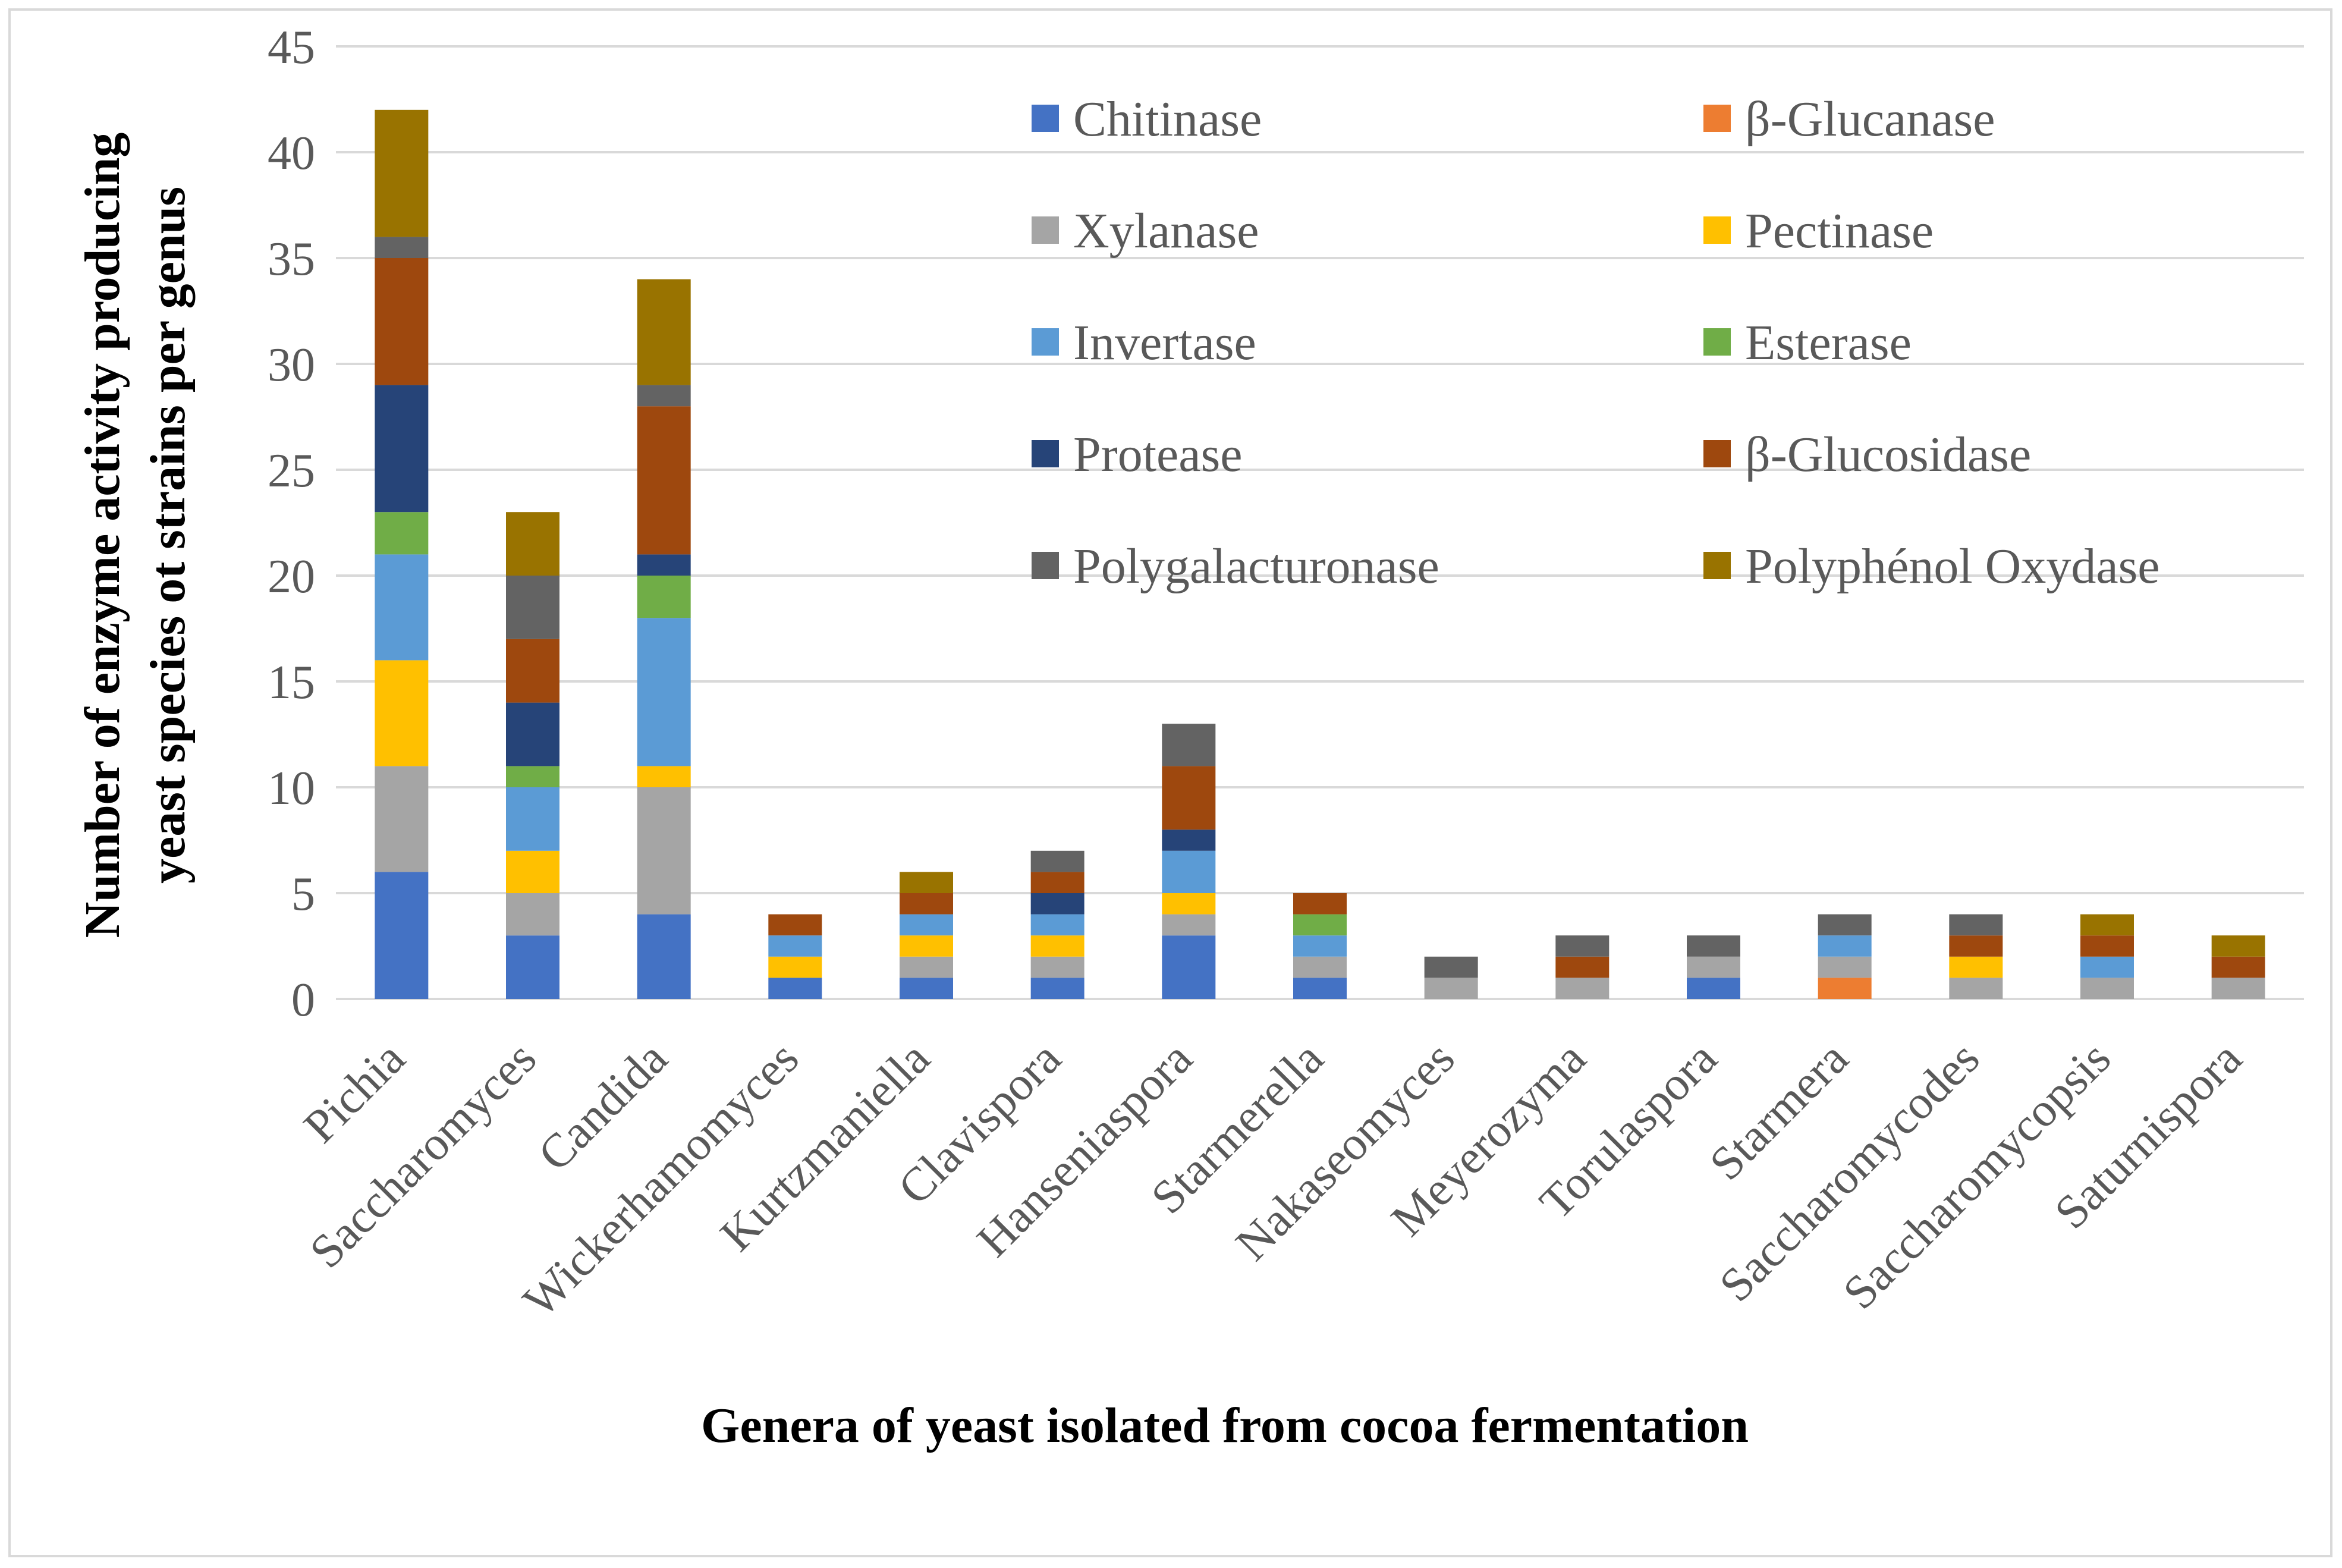 The width and height of the screenshot is (2342, 1568). I want to click on x-category-label: Pichia, so click(354, 1093).